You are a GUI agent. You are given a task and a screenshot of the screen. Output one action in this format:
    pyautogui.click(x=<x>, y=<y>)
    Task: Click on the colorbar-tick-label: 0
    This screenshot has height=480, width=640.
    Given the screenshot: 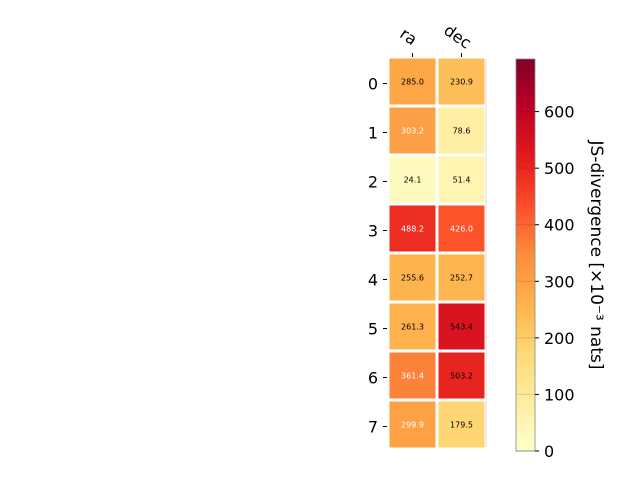 What is the action you would take?
    pyautogui.click(x=549, y=451)
    